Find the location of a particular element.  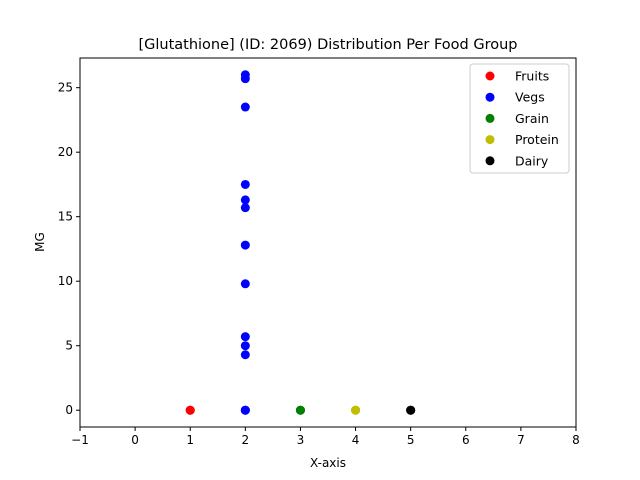

x-axis-ticks: −1 0 1 2 3 4 5 6 7 8 is located at coordinates (325, 437).